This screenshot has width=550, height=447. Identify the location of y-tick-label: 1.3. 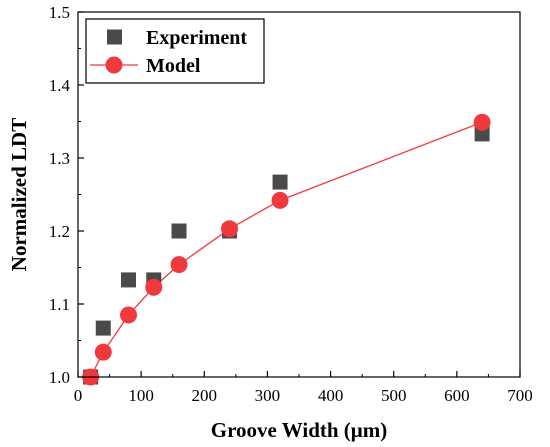
(59, 158).